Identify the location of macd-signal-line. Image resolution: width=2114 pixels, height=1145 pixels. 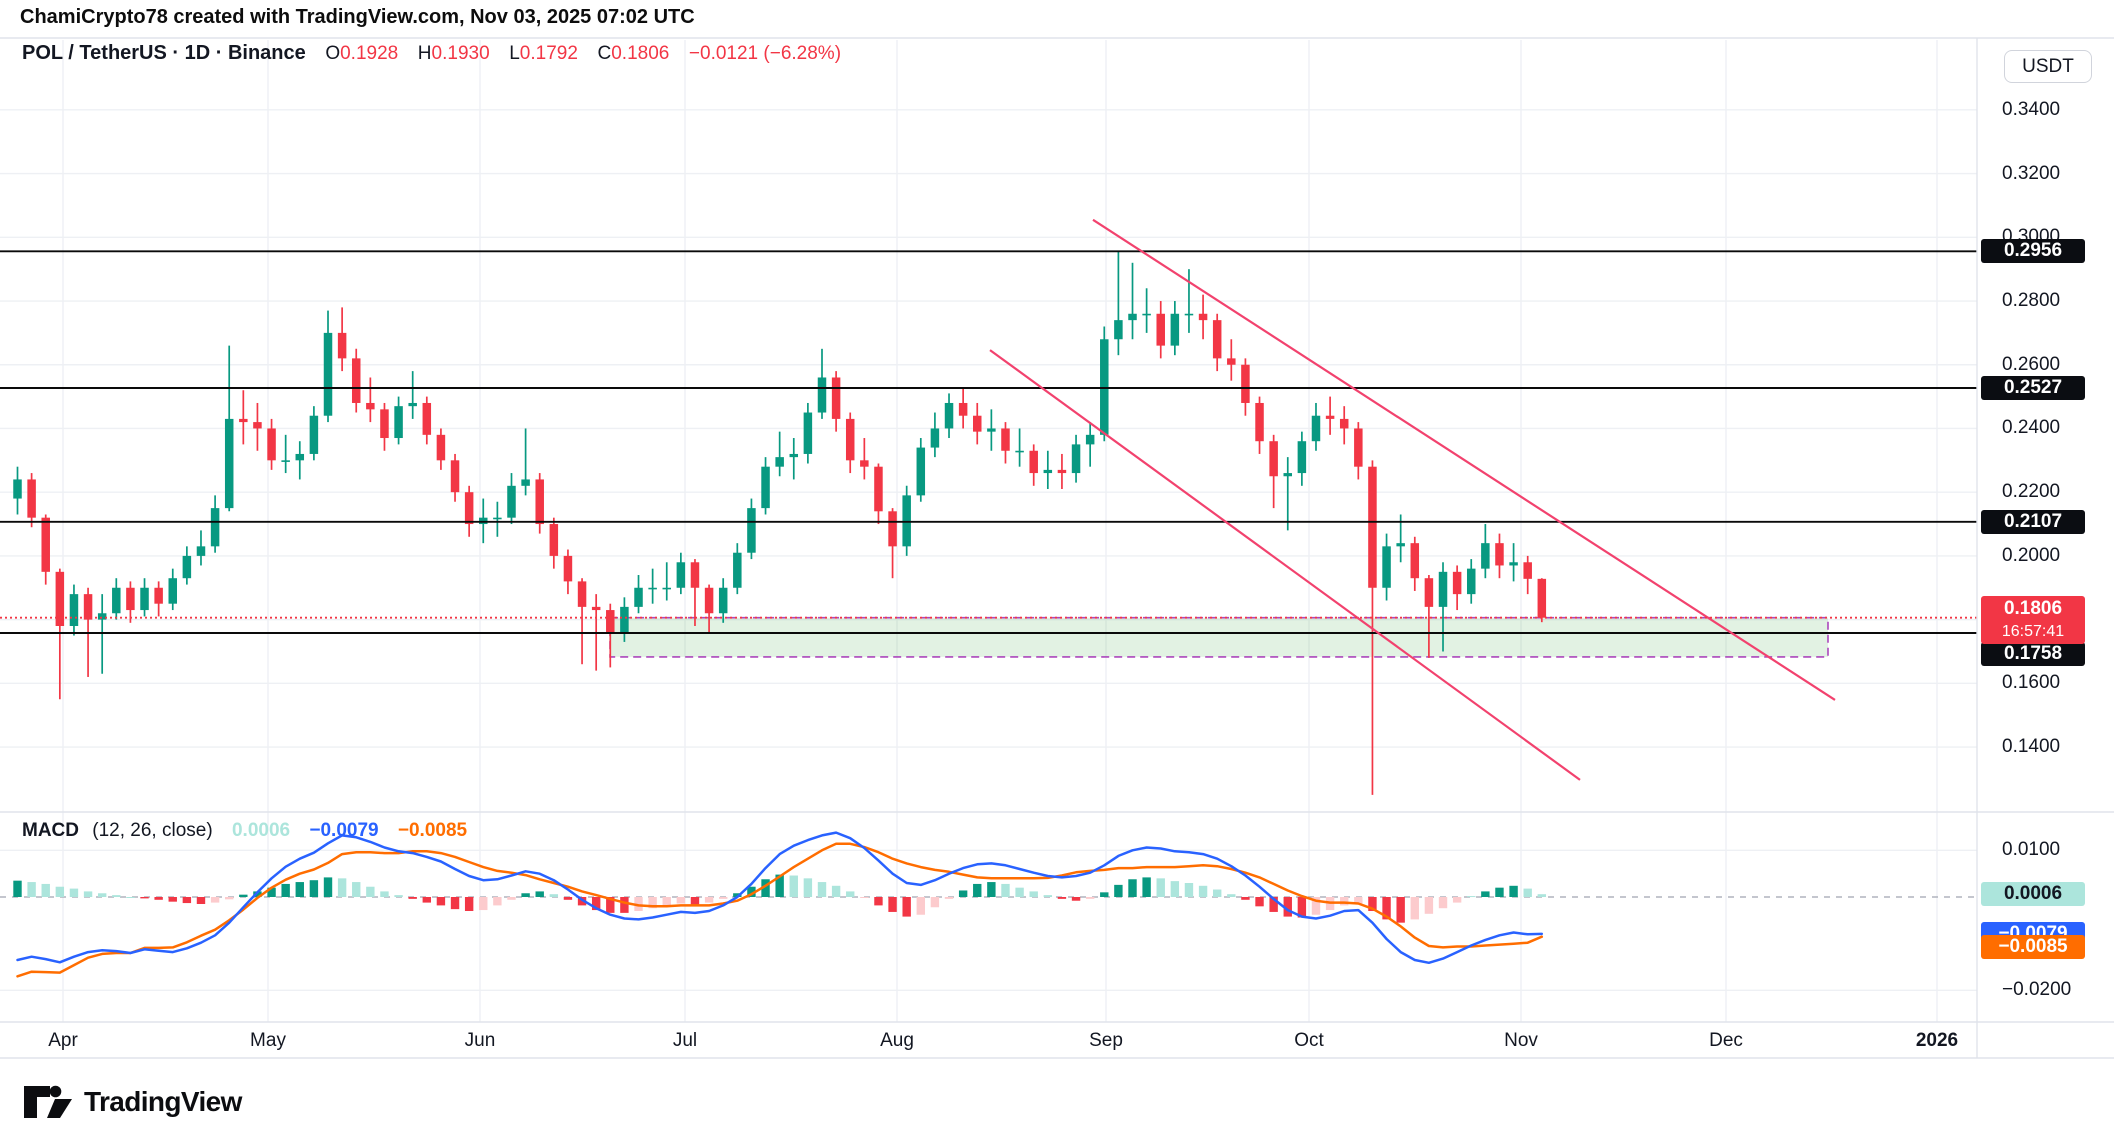
(780, 910).